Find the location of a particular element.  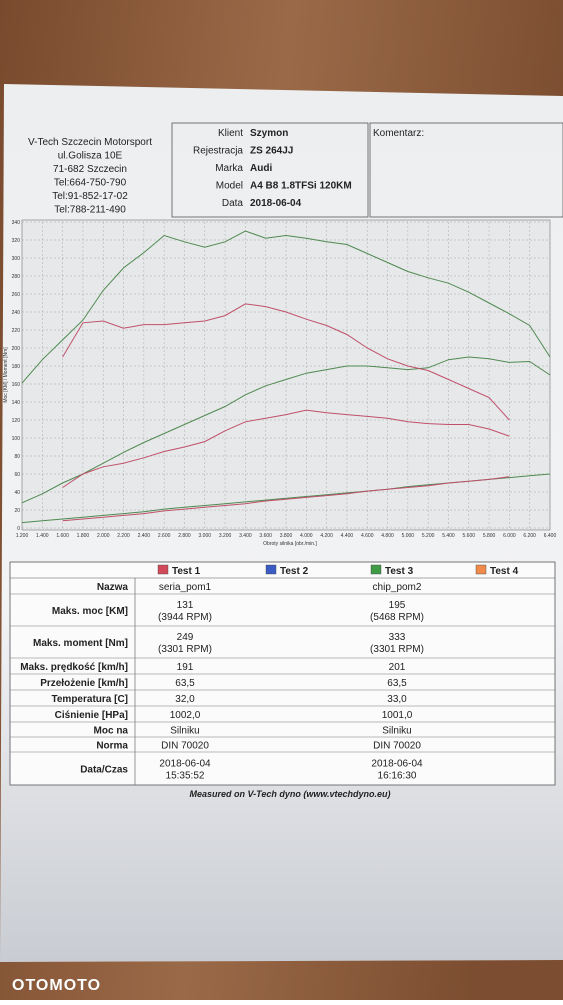

company-line: Tel:91-852-17-02 is located at coordinates (90, 196).